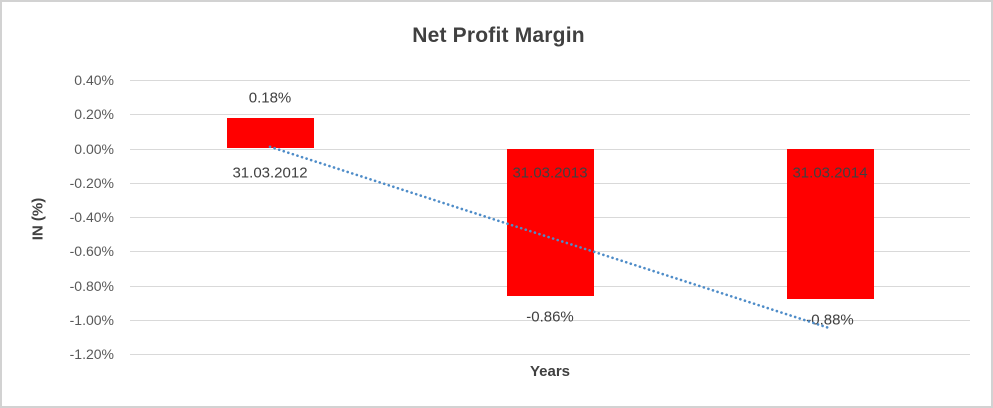 The height and width of the screenshot is (408, 993). What do you see at coordinates (270, 172) in the screenshot?
I see `category-label: 31.03.2012` at bounding box center [270, 172].